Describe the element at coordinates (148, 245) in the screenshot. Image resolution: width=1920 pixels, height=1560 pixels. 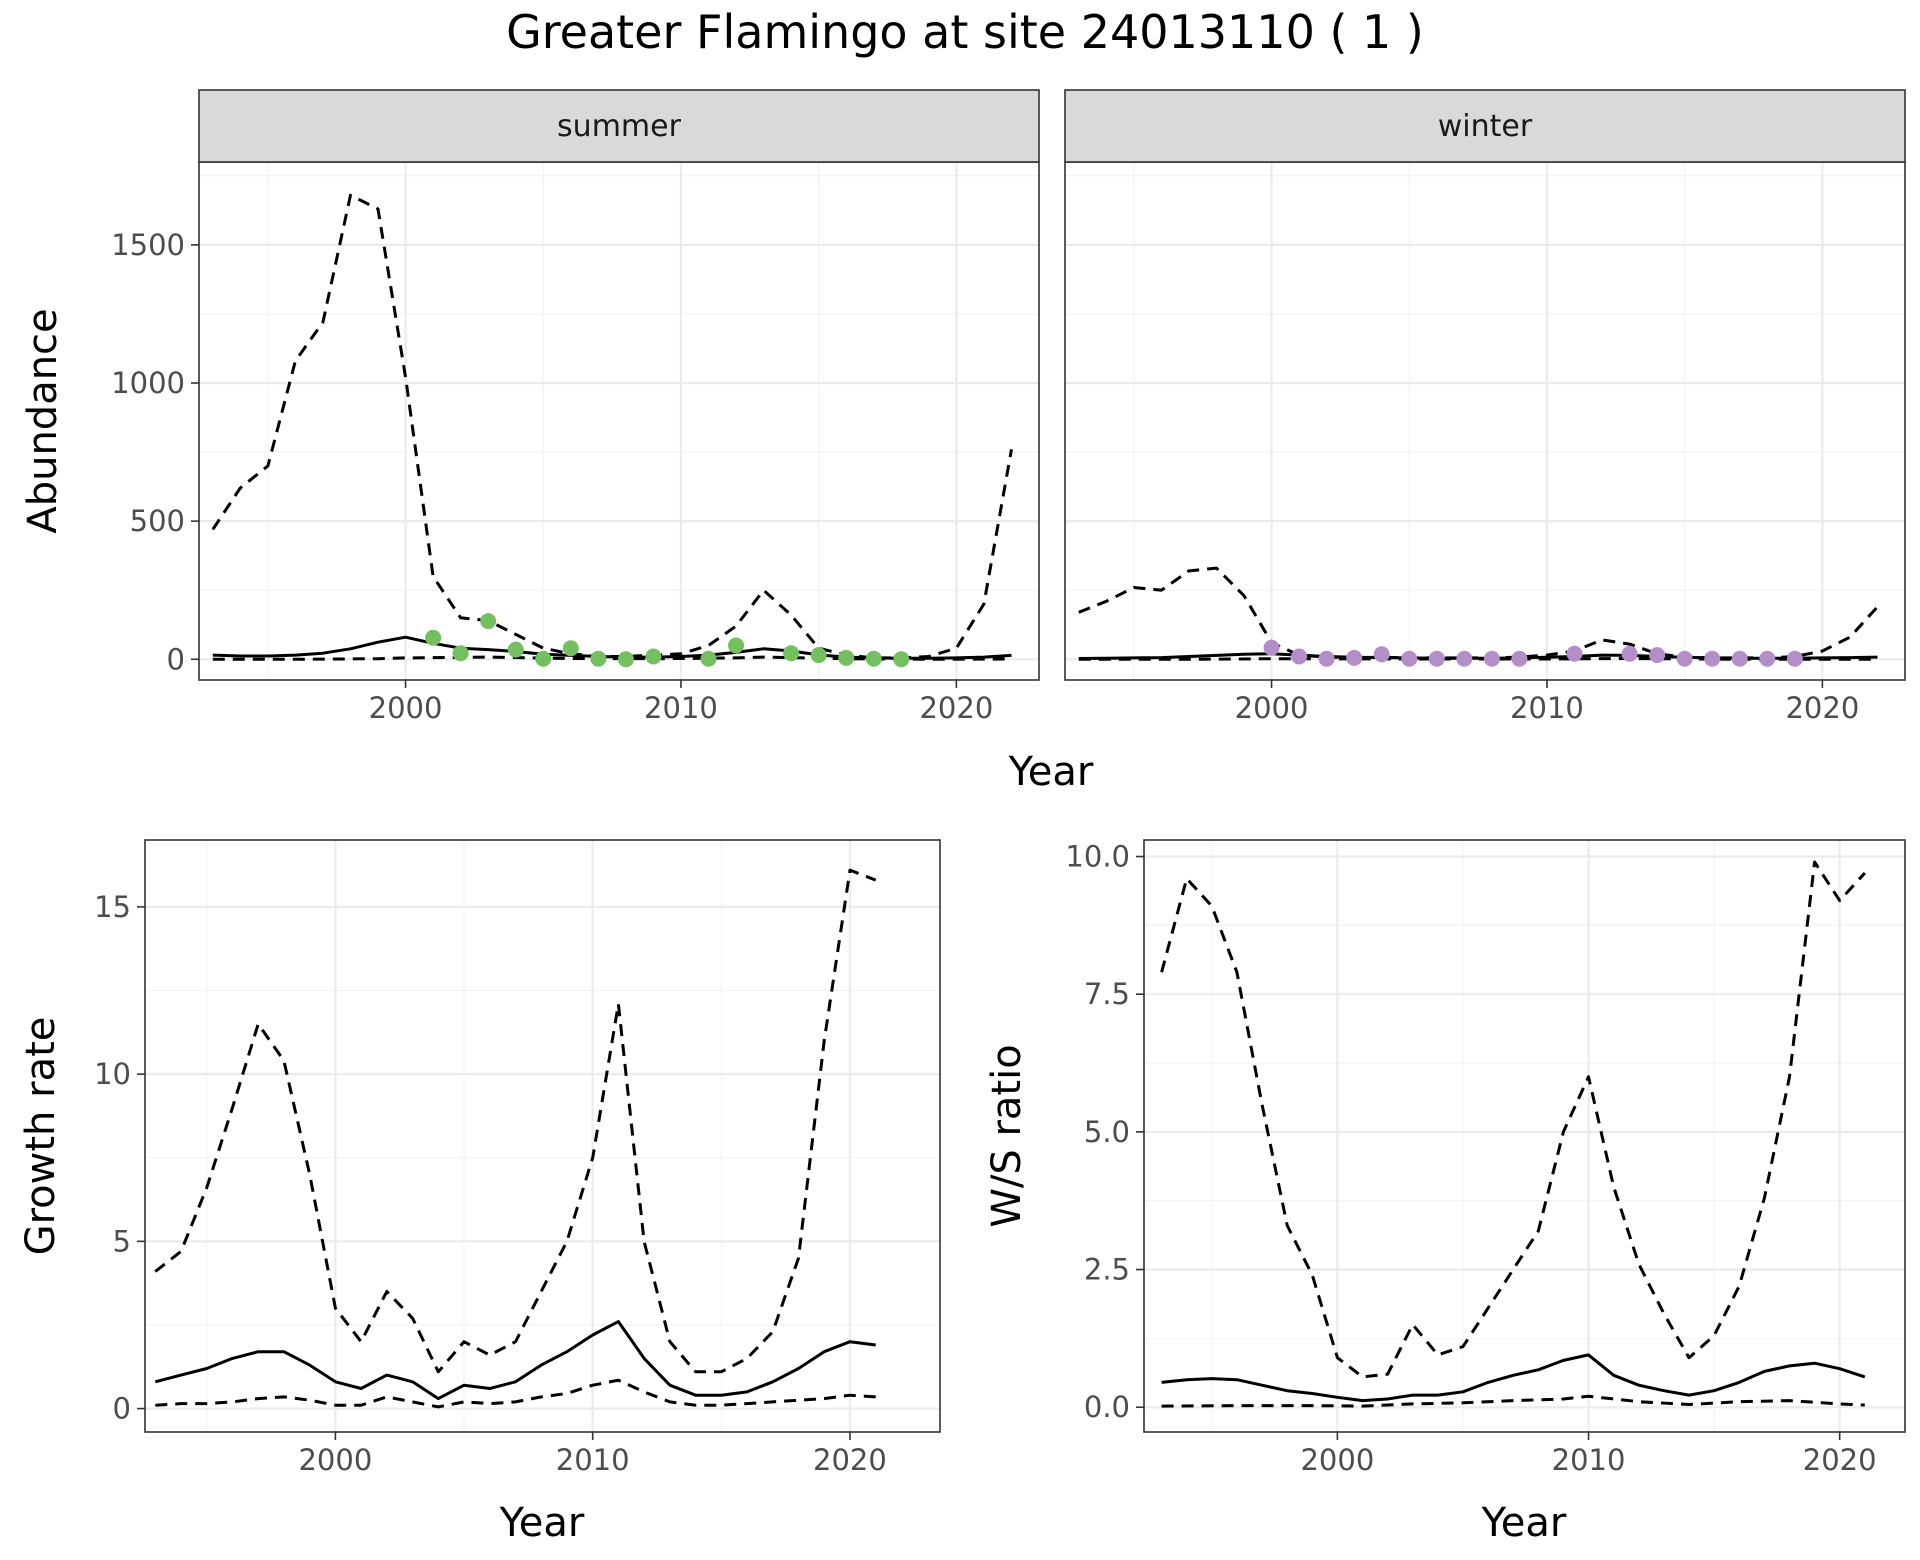
I see `y-tick-label: 1500` at that location.